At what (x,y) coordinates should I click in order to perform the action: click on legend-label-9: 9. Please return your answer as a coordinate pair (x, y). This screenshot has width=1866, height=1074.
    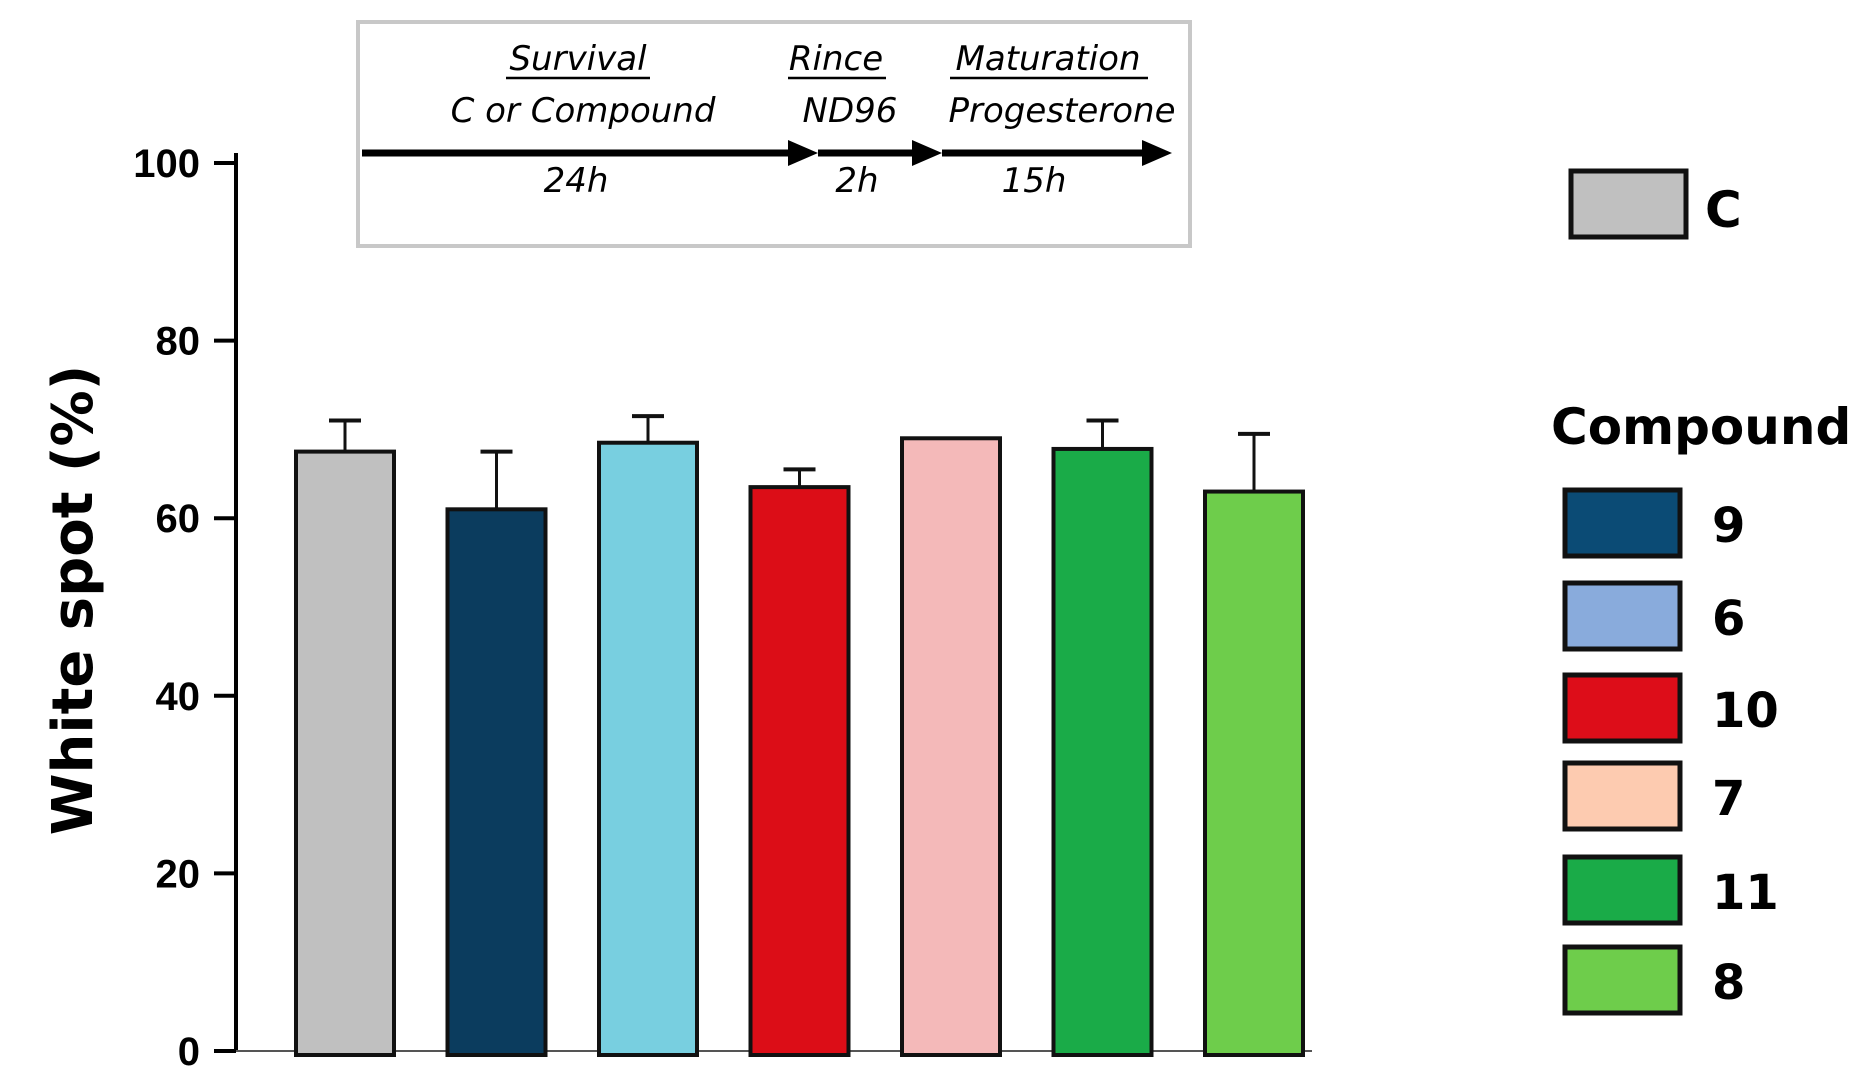
    Looking at the image, I should click on (1728, 526).